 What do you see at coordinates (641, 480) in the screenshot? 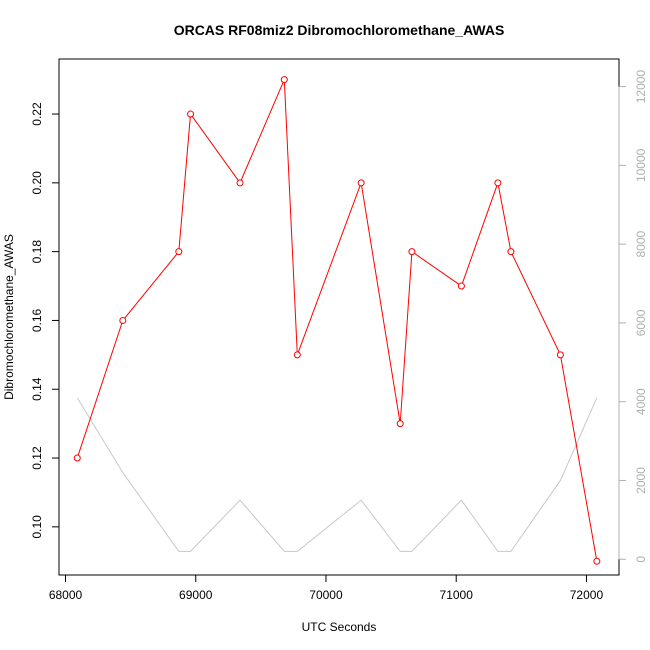
I see `y2-tick-label: 2000` at bounding box center [641, 480].